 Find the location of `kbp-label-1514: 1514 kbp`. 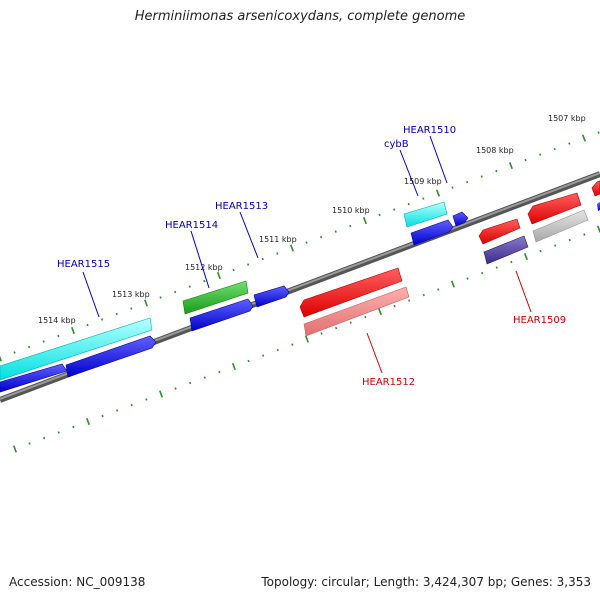

kbp-label-1514: 1514 kbp is located at coordinates (57, 320).